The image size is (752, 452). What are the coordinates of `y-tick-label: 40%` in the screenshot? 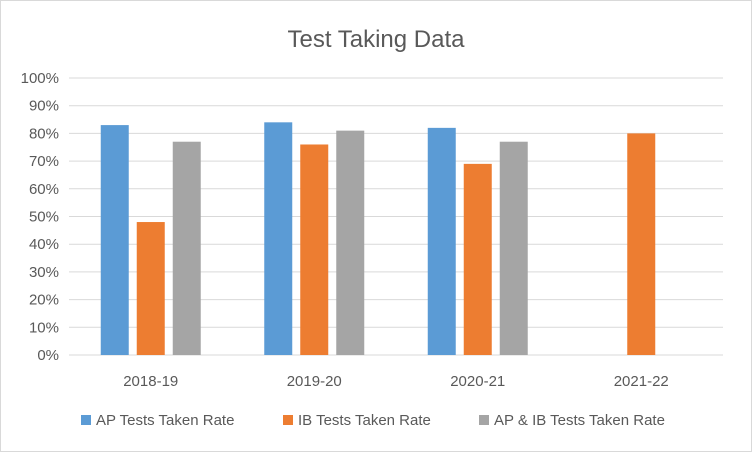 It's located at (44, 244).